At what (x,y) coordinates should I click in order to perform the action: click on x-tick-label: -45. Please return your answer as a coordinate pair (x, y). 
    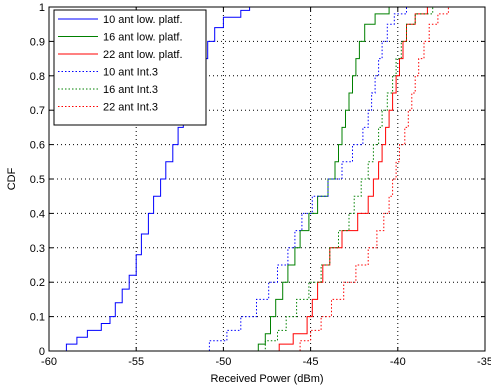
    Looking at the image, I should click on (311, 362).